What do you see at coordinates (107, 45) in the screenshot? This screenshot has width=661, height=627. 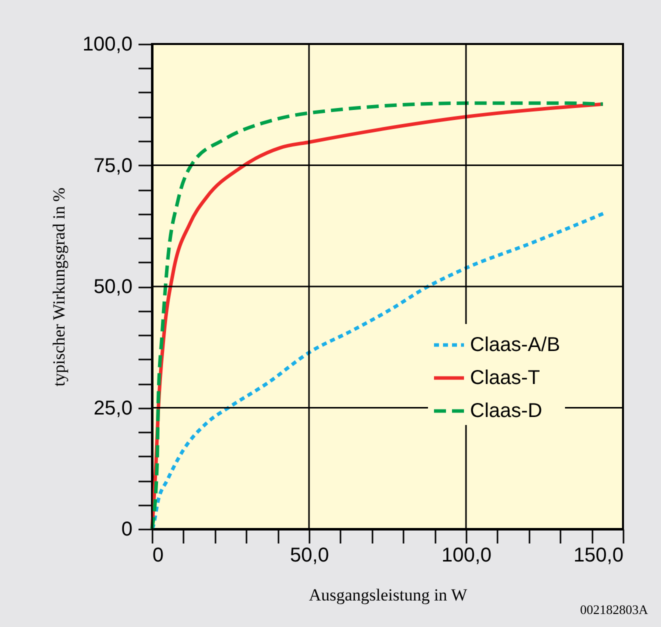 I see `y-tick-label: 100,0` at bounding box center [107, 45].